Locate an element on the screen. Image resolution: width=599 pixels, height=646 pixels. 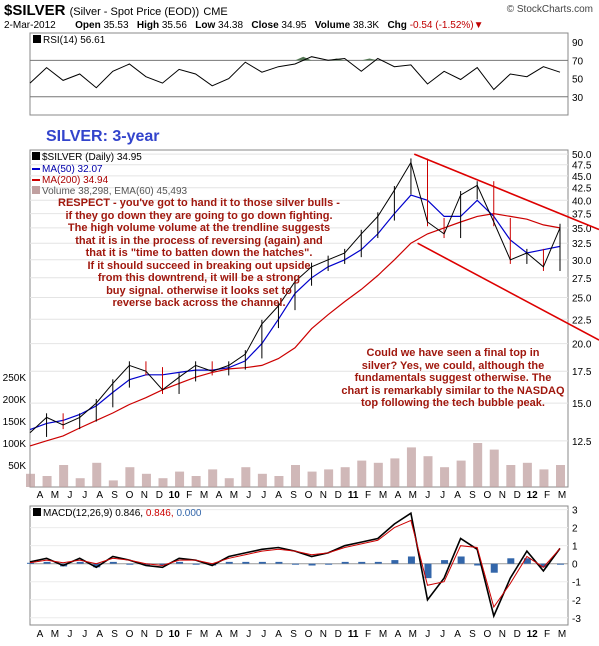
open-value: 35.53 is located at coordinates (116, 25).